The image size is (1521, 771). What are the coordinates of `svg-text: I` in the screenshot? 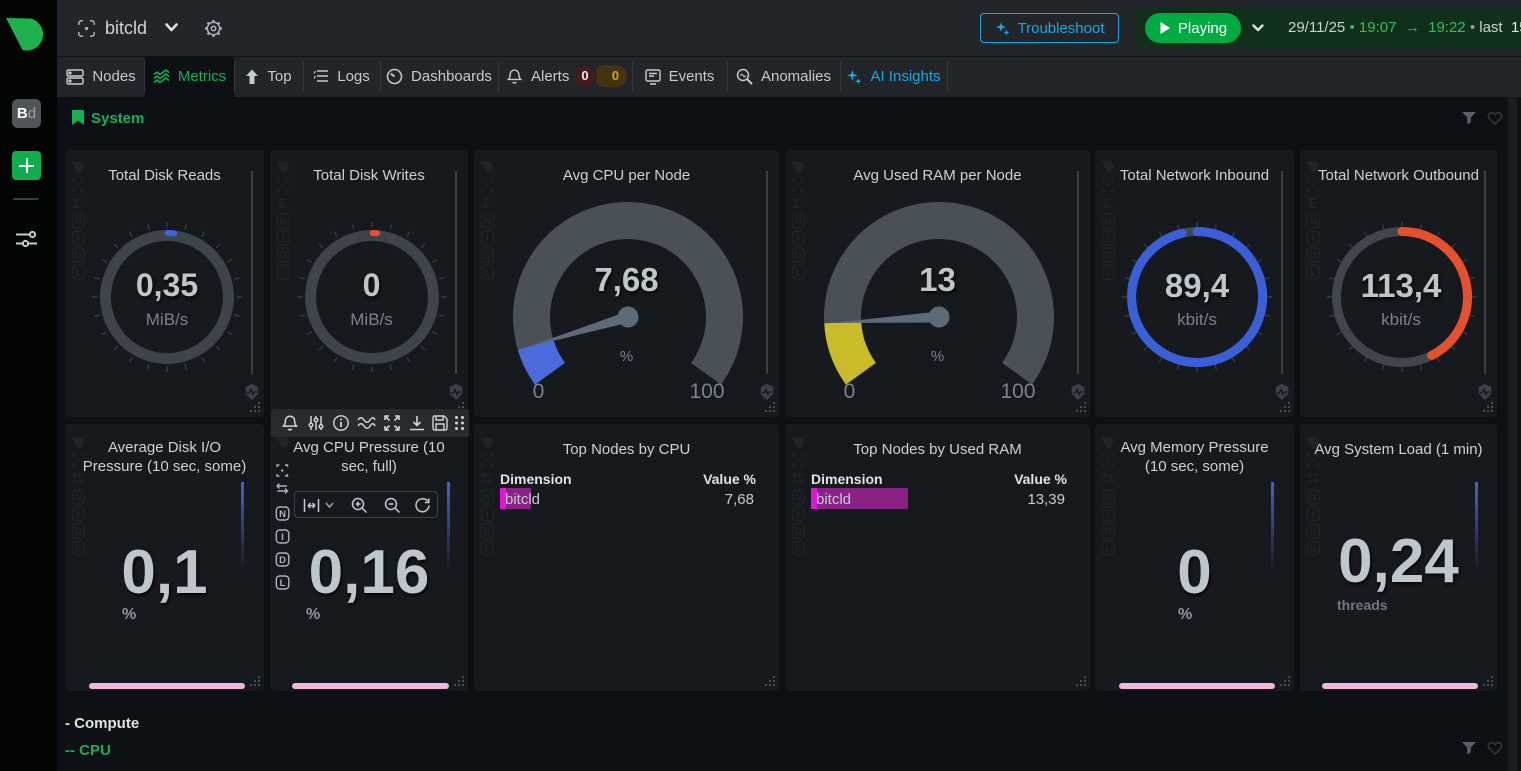 It's located at (282, 537).